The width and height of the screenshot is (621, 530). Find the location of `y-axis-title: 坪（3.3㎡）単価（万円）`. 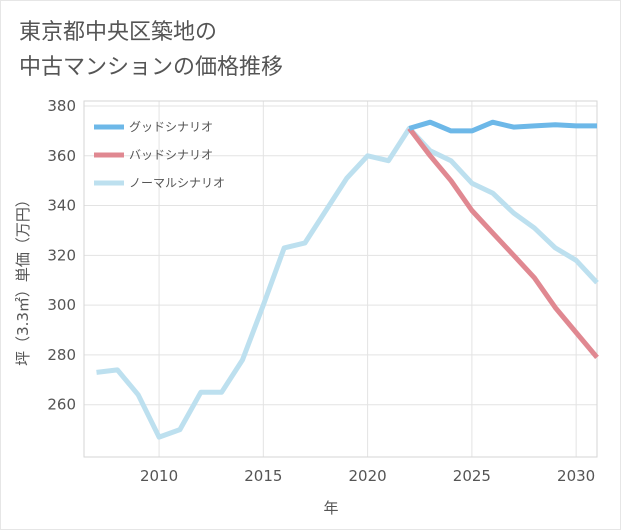

y-axis-title: 坪（3.3㎡）単価（万円） is located at coordinates (23, 279).